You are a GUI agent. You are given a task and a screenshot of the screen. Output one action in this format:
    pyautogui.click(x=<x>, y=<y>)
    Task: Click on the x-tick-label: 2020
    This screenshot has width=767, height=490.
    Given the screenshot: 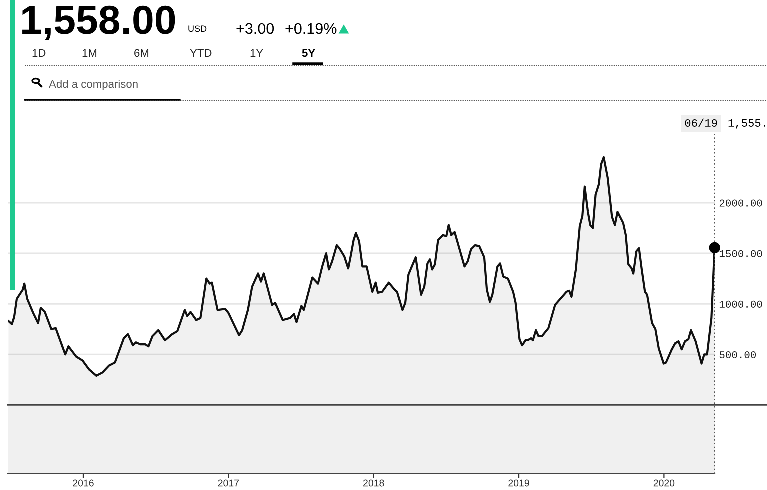 What is the action you would take?
    pyautogui.click(x=664, y=483)
    